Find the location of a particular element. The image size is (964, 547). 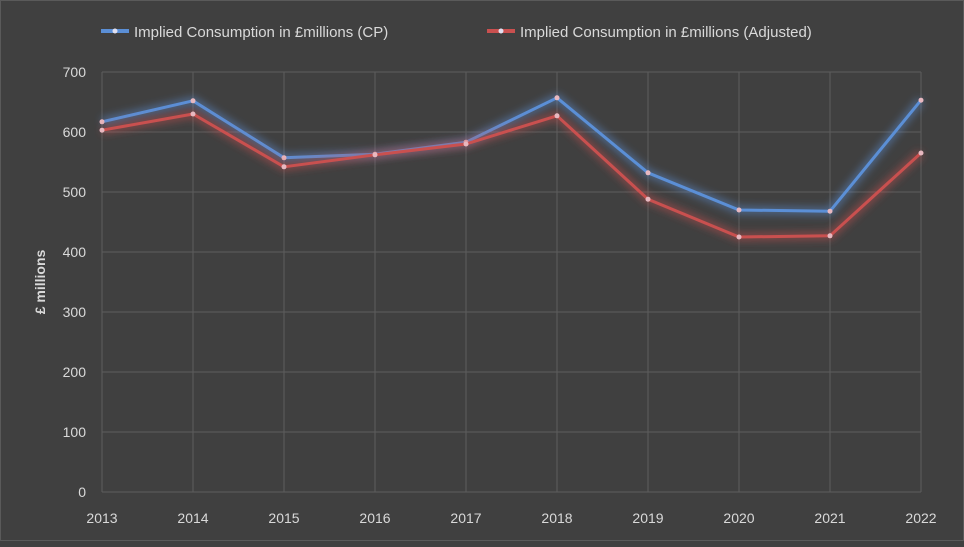

x-tick-label: 2020 is located at coordinates (738, 518).